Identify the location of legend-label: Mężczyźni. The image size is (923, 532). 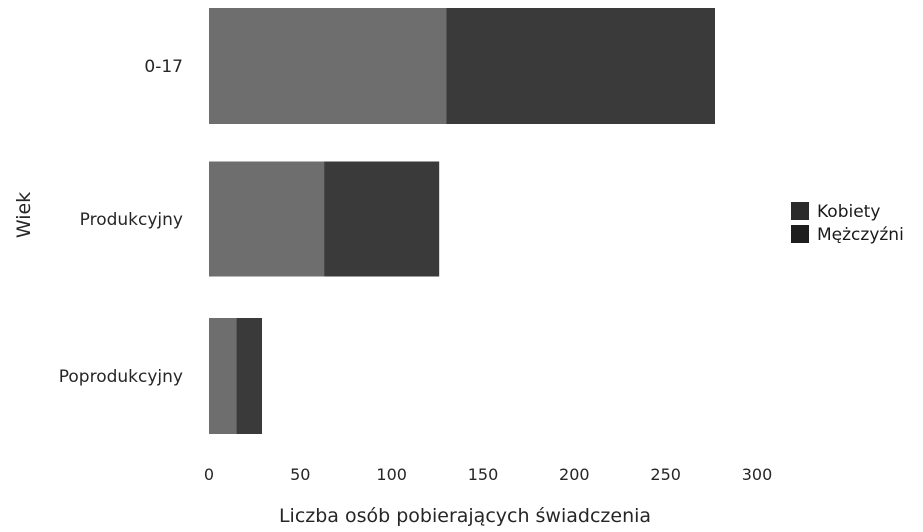
(860, 235).